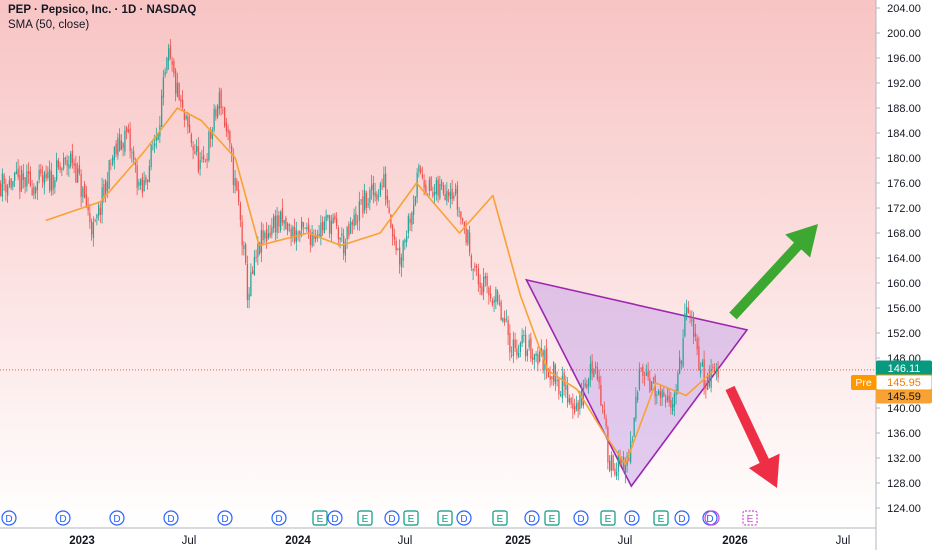 The height and width of the screenshot is (550, 932). I want to click on symmetrical-triangle-drawing, so click(636, 383).